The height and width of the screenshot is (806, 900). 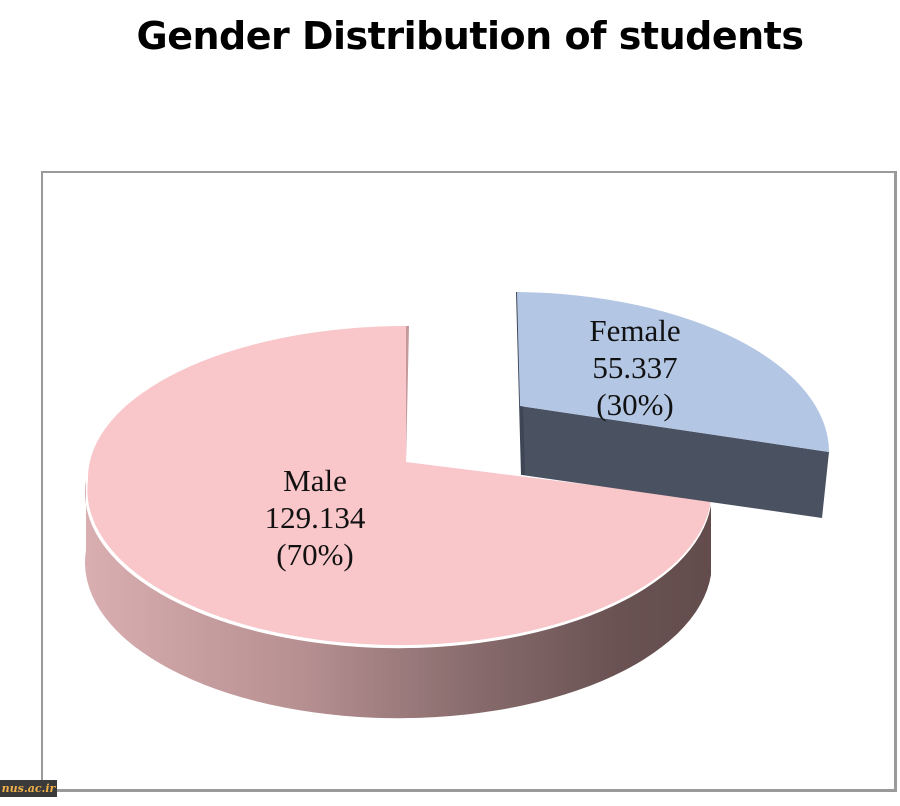 I want to click on female-slice, so click(x=673, y=372).